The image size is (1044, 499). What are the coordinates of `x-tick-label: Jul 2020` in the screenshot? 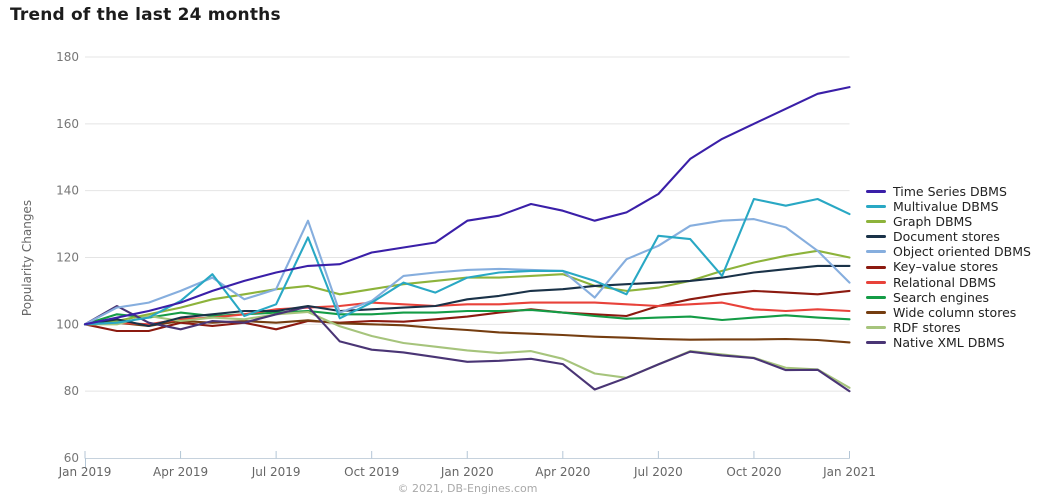 It's located at (658, 472).